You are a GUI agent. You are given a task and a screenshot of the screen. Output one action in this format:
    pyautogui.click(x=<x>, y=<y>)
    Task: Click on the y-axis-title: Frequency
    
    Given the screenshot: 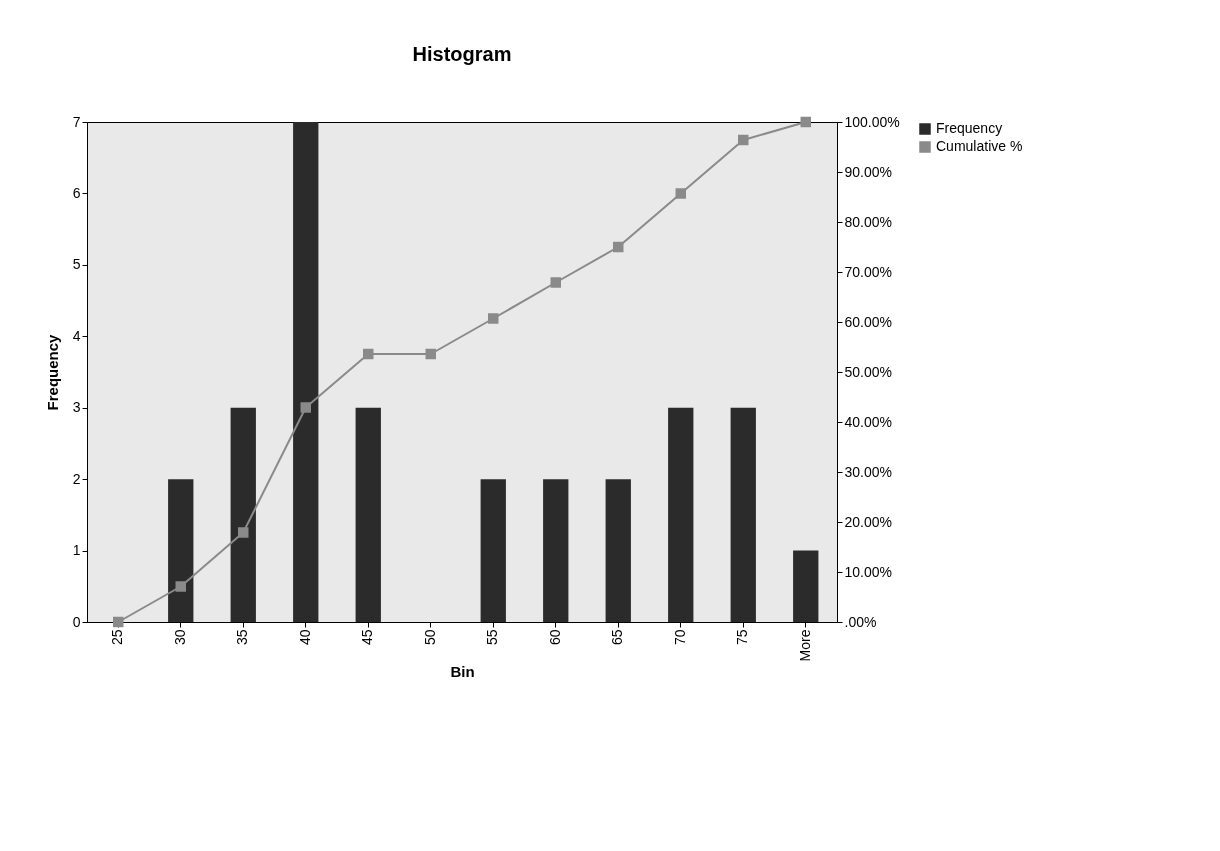 What is the action you would take?
    pyautogui.click(x=52, y=372)
    